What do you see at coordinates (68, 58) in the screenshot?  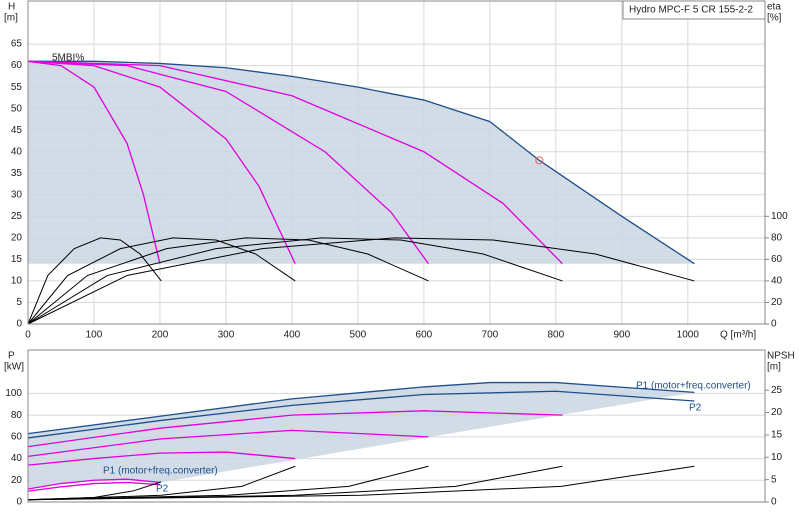 I see `curve-label: 5MBI%` at bounding box center [68, 58].